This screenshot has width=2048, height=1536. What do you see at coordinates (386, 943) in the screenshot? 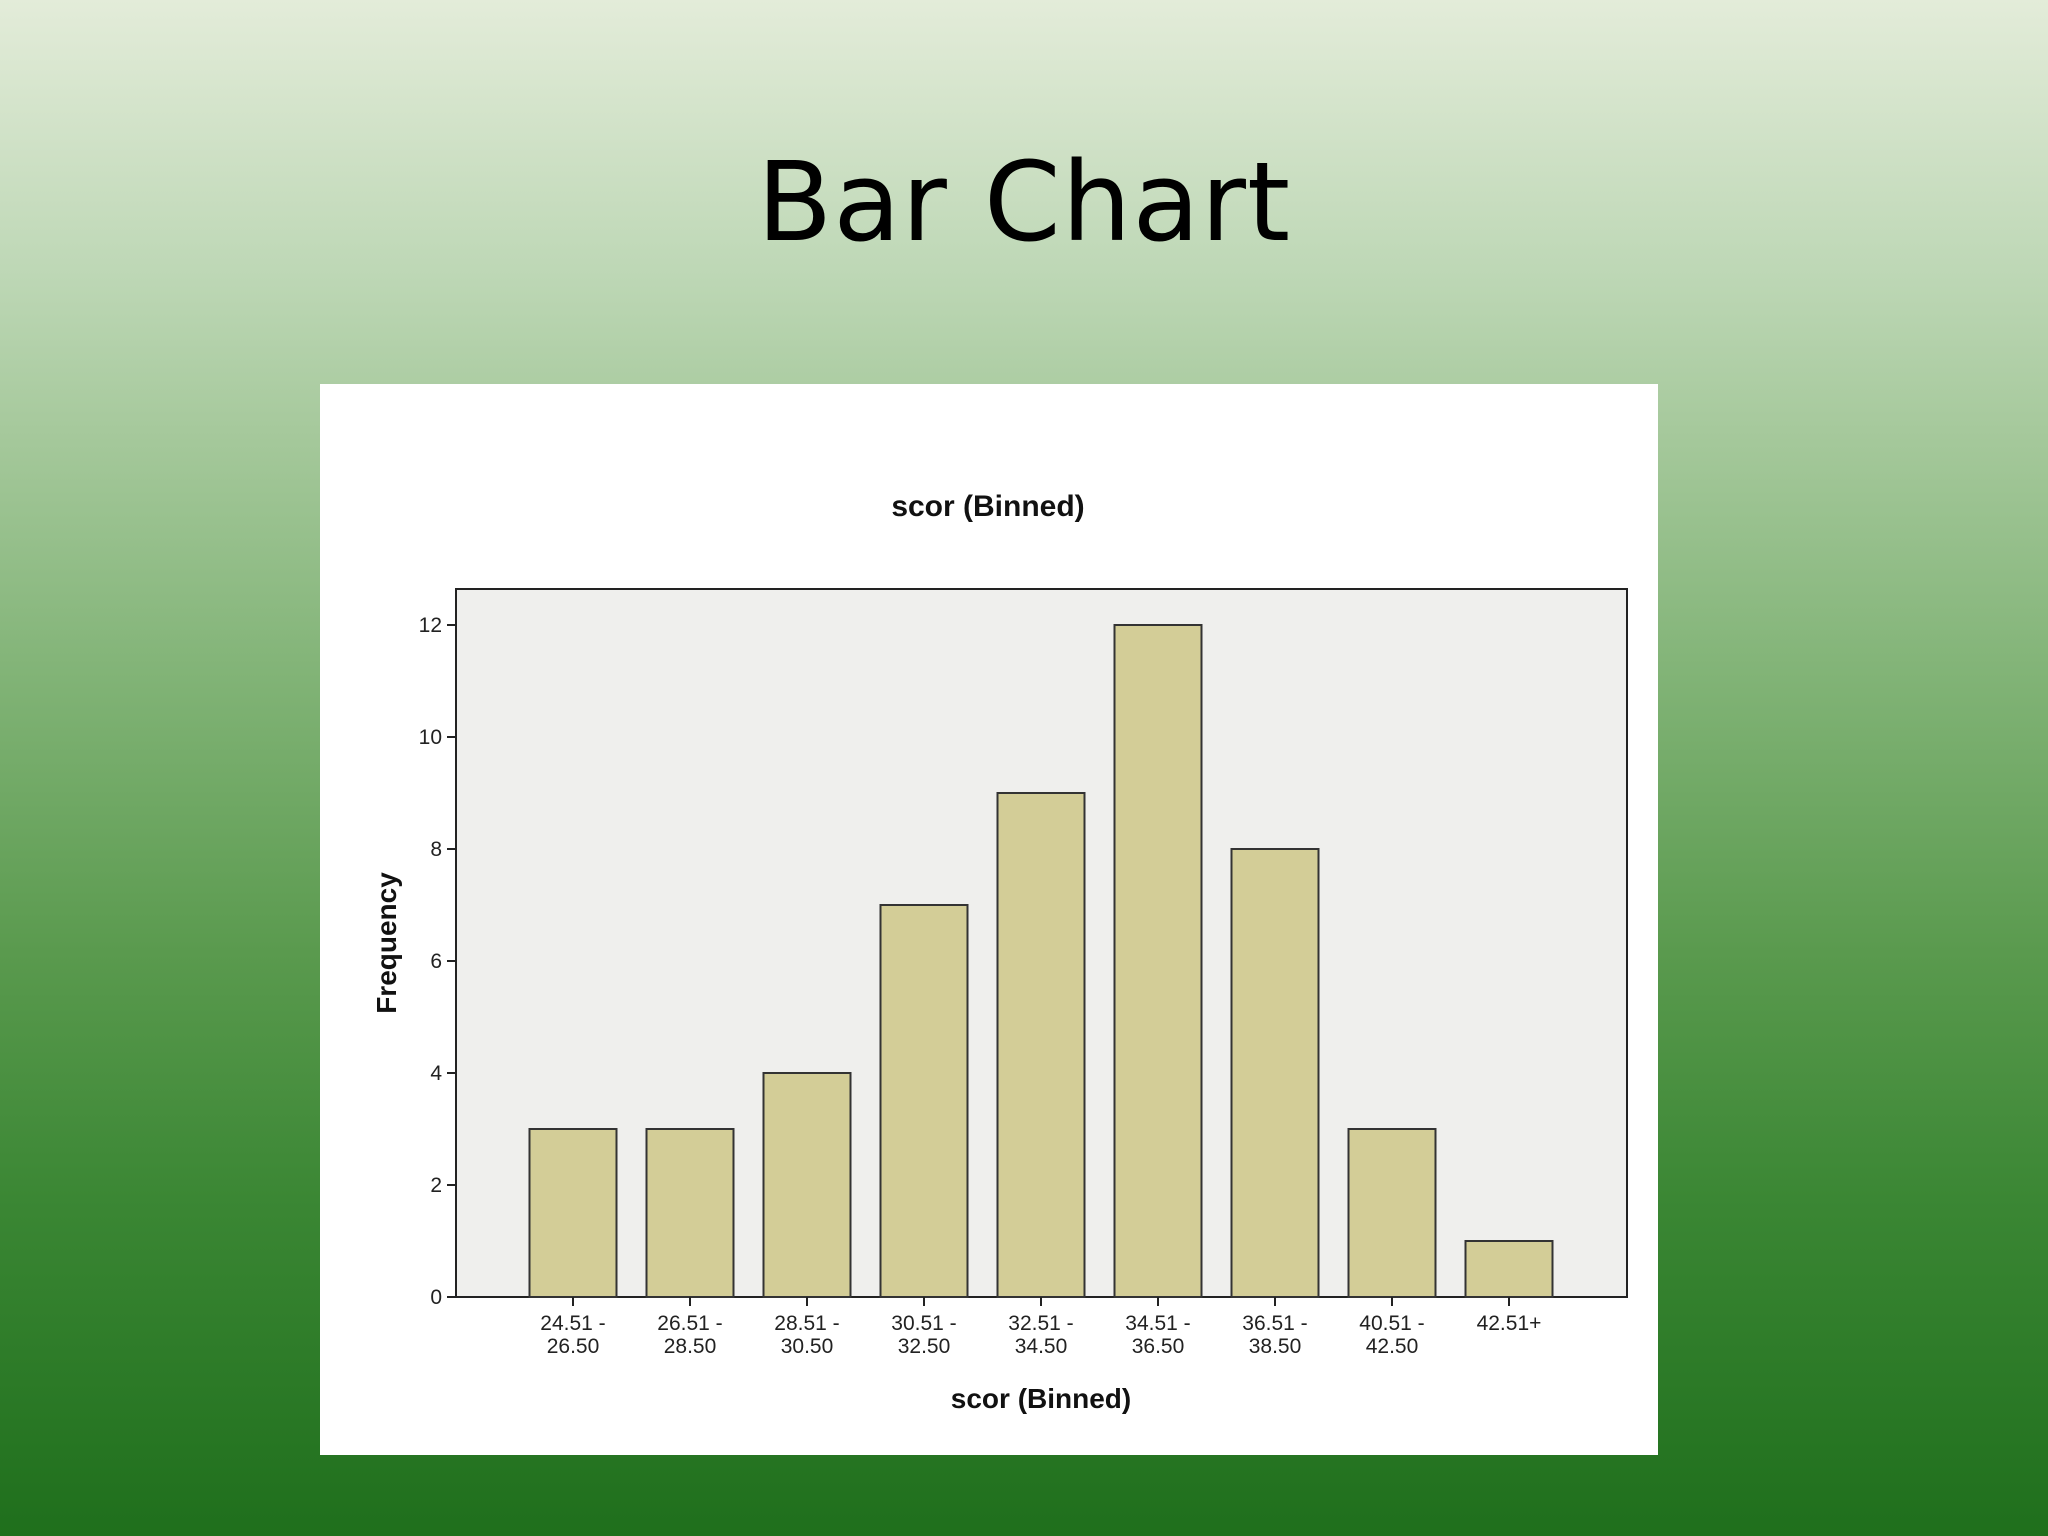
I see `y-axis-label: Frequency` at bounding box center [386, 943].